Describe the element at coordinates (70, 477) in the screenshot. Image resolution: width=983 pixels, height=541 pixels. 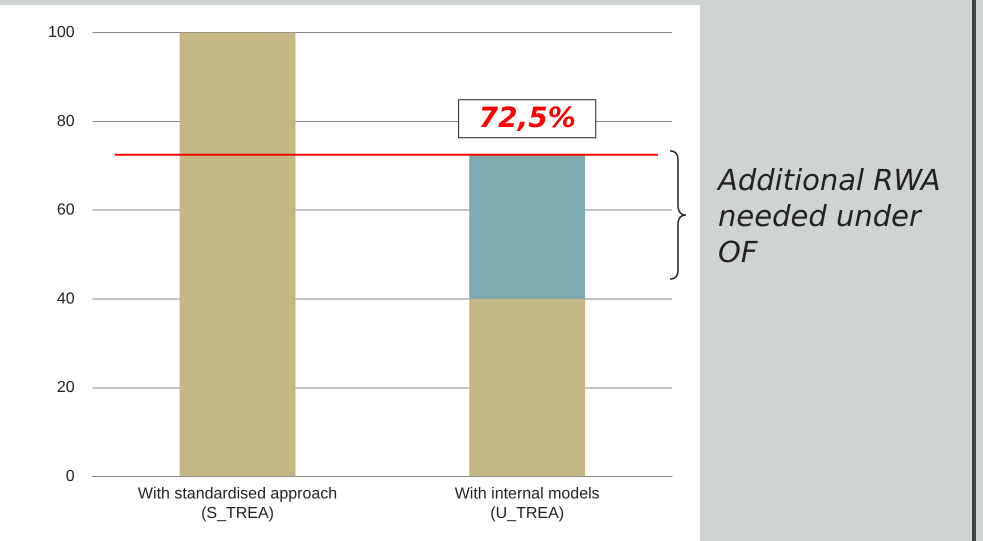
I see `y-tick-label: 0` at that location.